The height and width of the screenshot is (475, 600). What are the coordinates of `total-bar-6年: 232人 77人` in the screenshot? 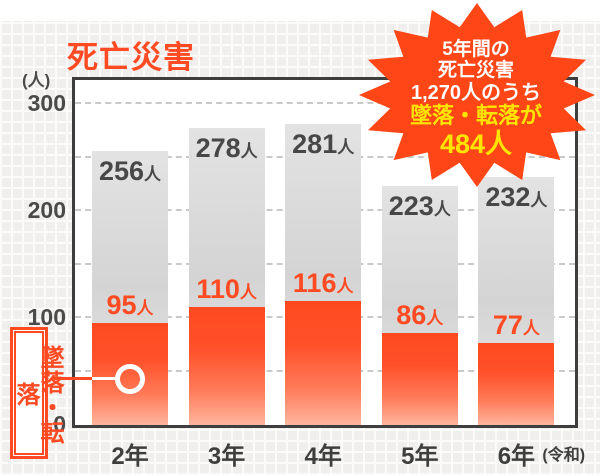 It's located at (516, 300).